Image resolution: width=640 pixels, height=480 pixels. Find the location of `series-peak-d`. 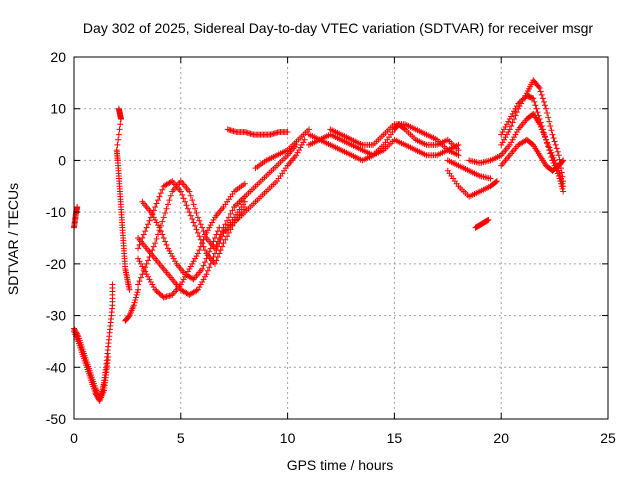

series-peak-d is located at coordinates (532, 155).